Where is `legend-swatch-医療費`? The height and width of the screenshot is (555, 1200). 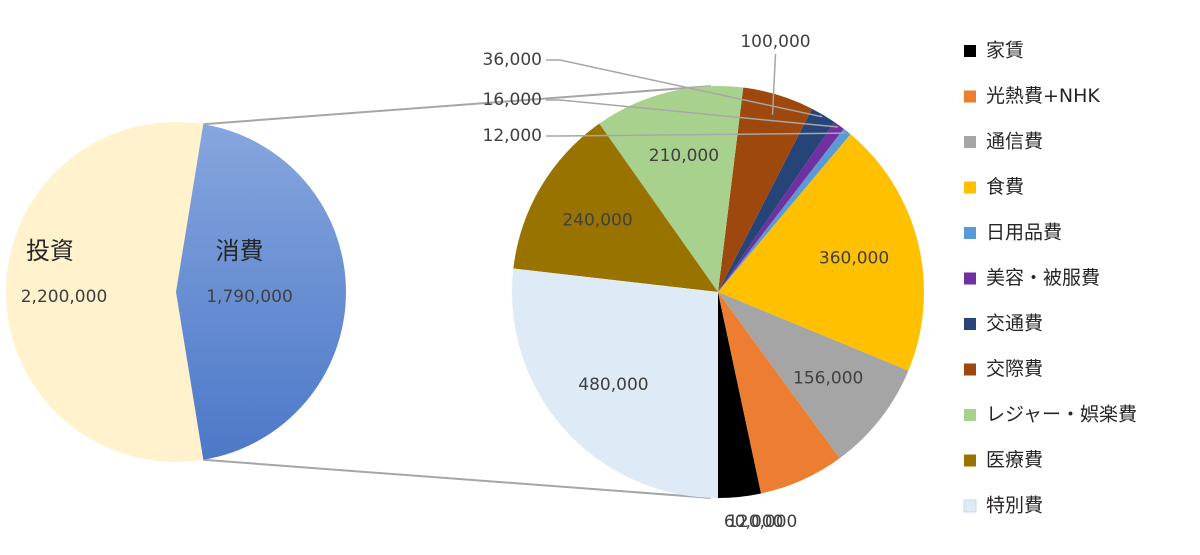 legend-swatch-医療費 is located at coordinates (970, 460).